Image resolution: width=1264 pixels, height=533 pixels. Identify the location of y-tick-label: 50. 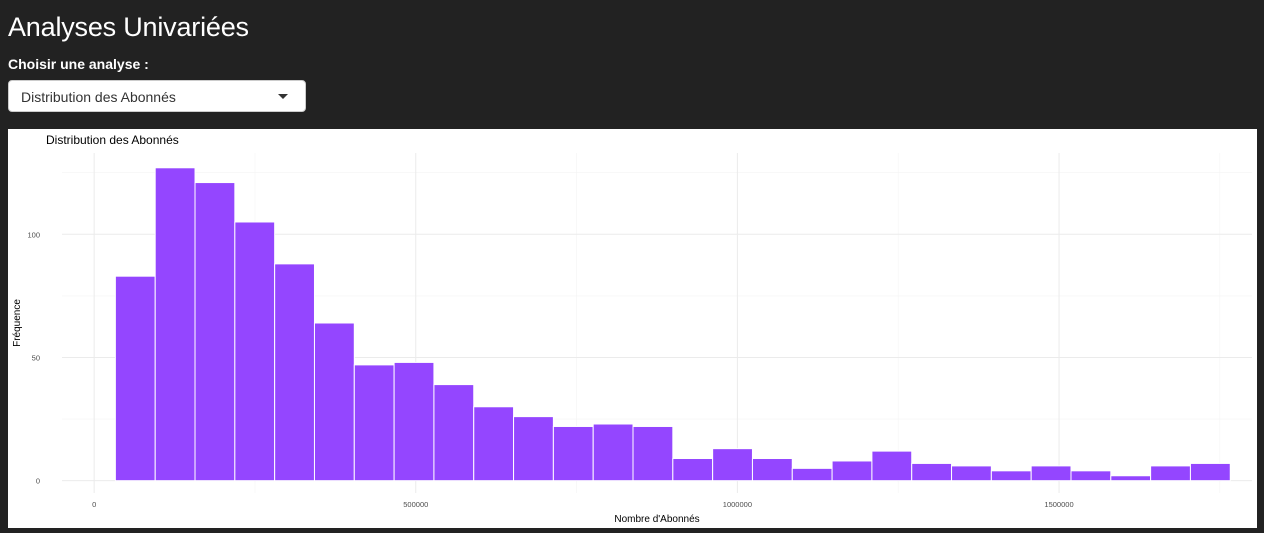
(36, 357).